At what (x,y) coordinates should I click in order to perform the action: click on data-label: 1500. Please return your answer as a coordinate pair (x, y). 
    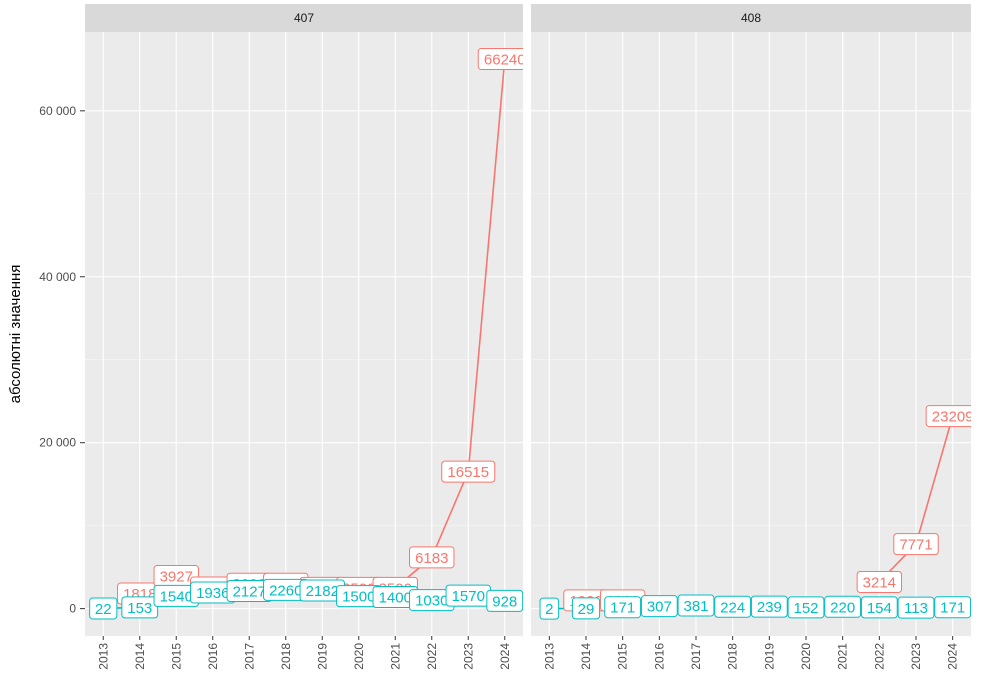
    Looking at the image, I should click on (359, 596).